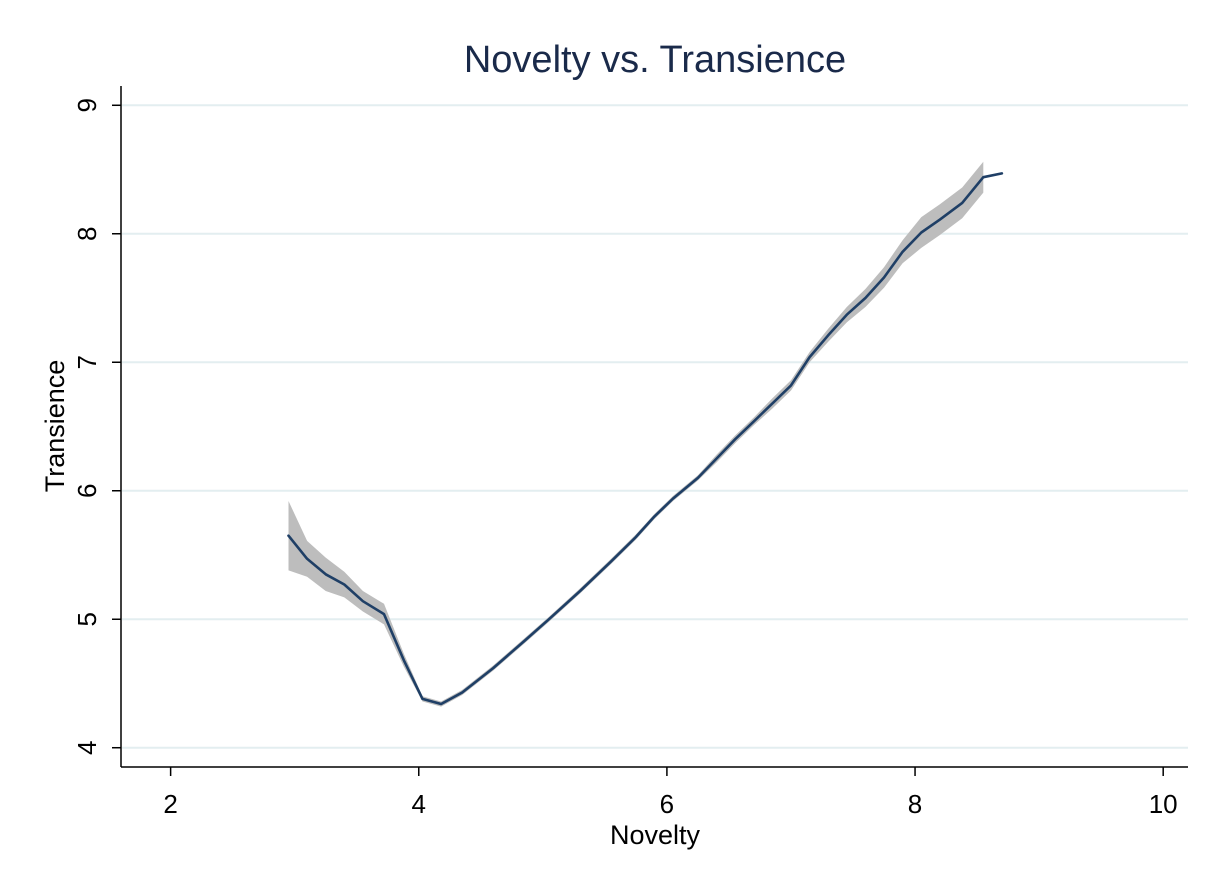 The image size is (1221, 888). I want to click on x-tick-label-4: 4, so click(419, 804).